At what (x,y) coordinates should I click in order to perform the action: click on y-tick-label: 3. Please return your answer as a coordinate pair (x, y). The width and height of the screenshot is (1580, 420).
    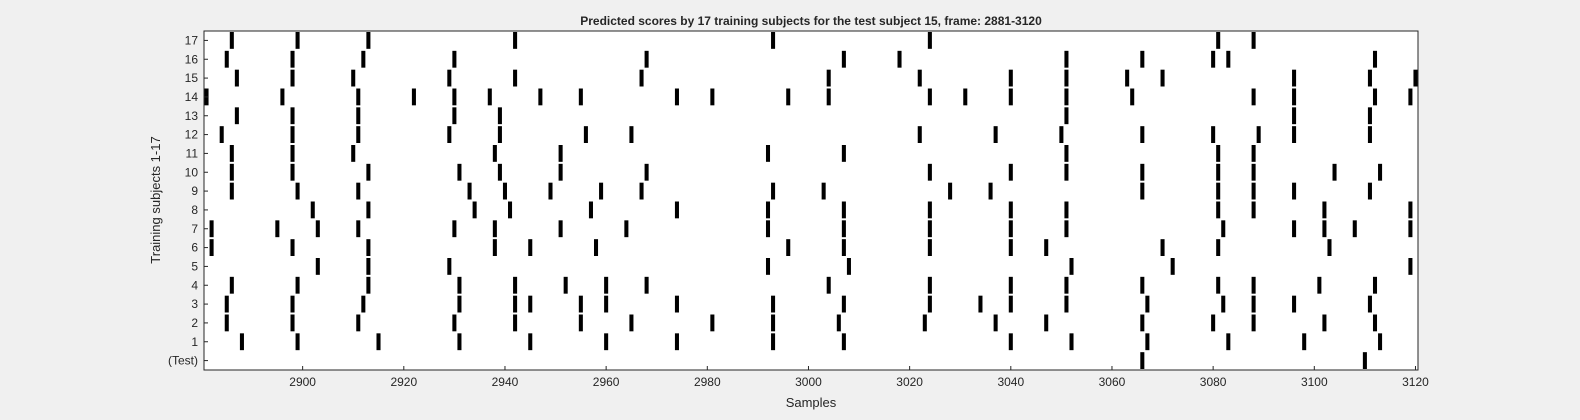
    Looking at the image, I should click on (194, 304).